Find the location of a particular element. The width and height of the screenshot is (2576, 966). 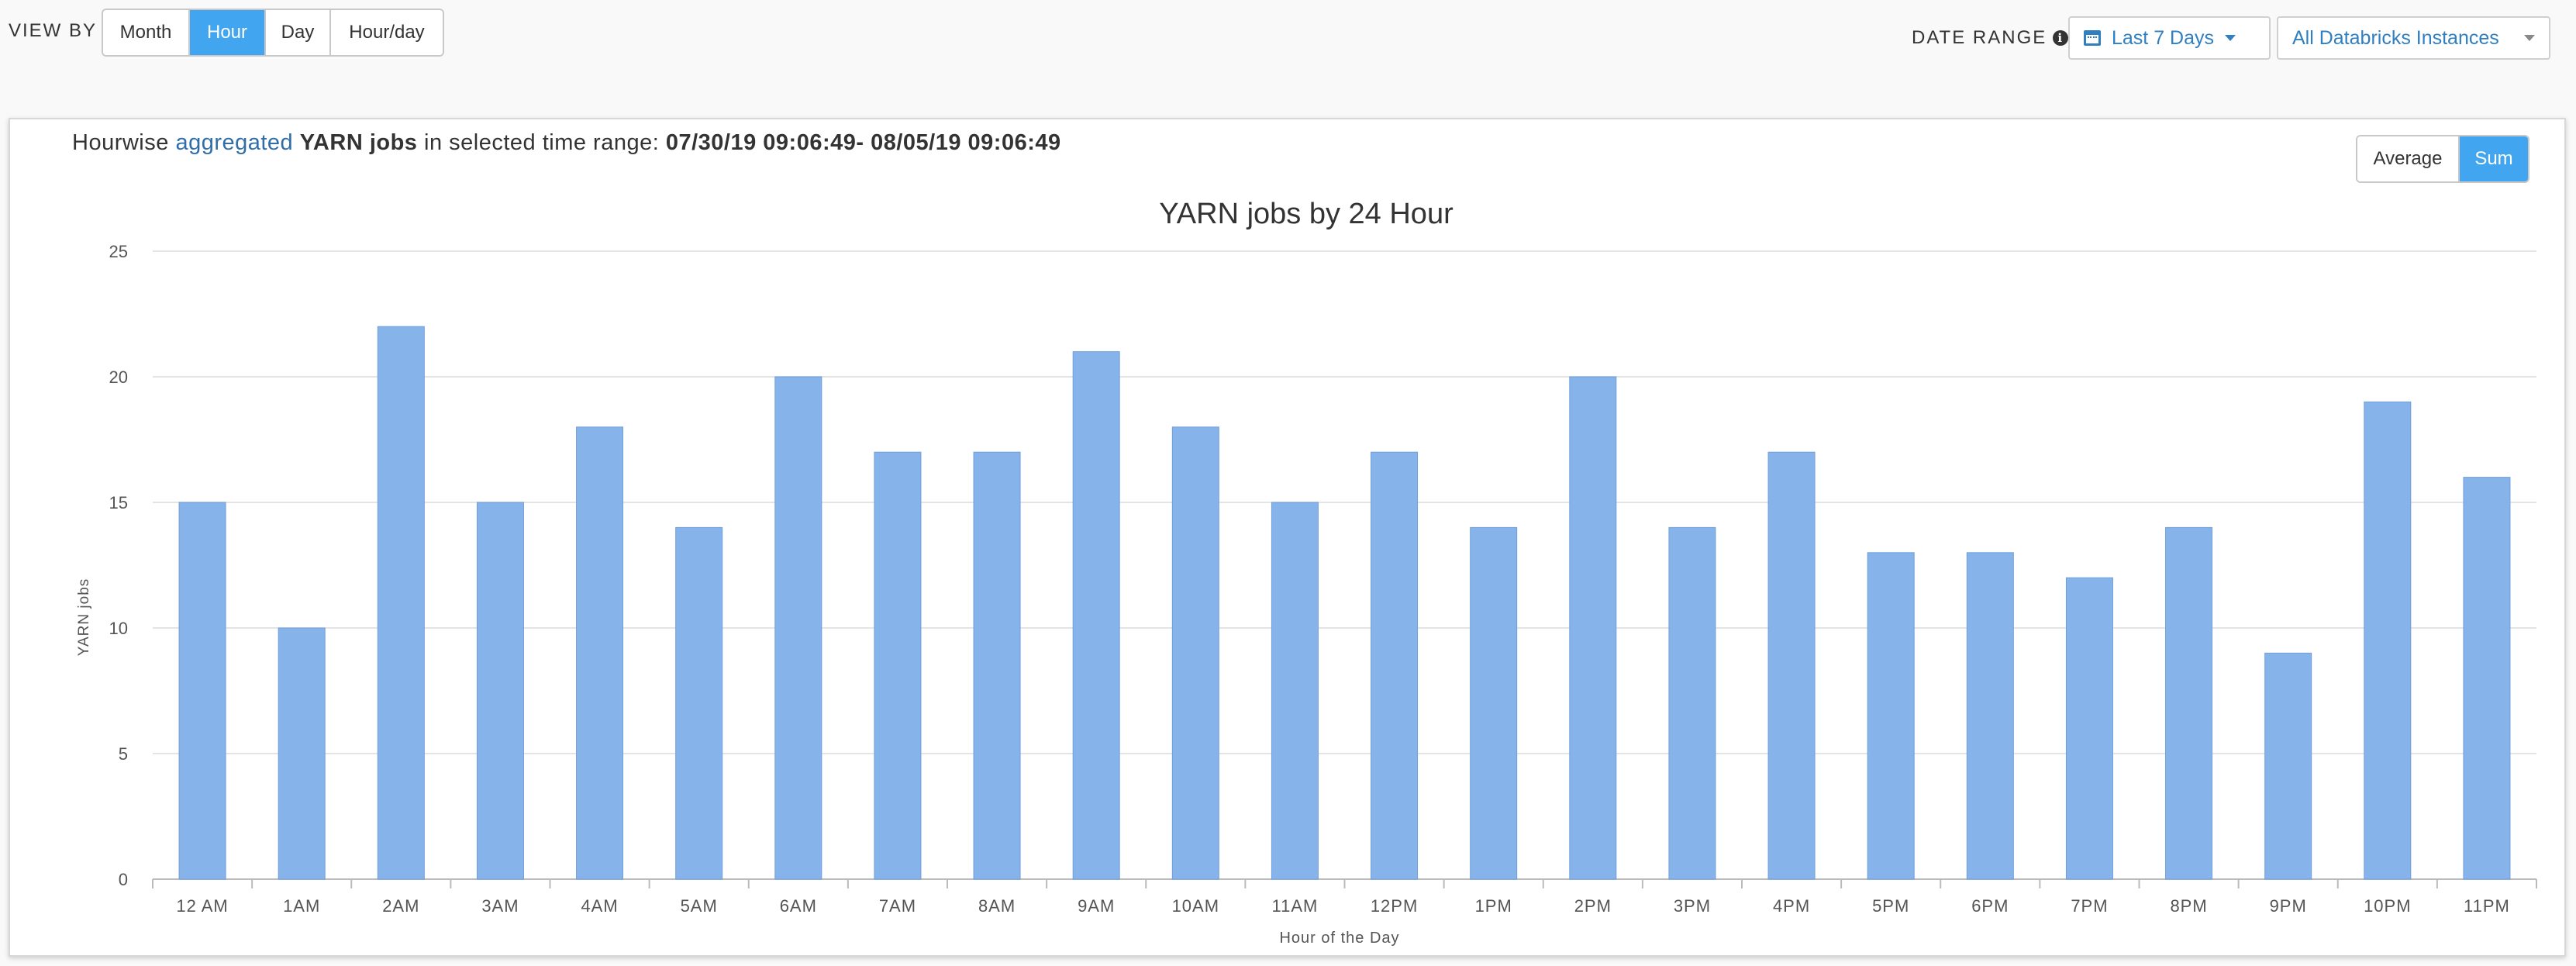

x-tick-label: 12PM is located at coordinates (1394, 906).